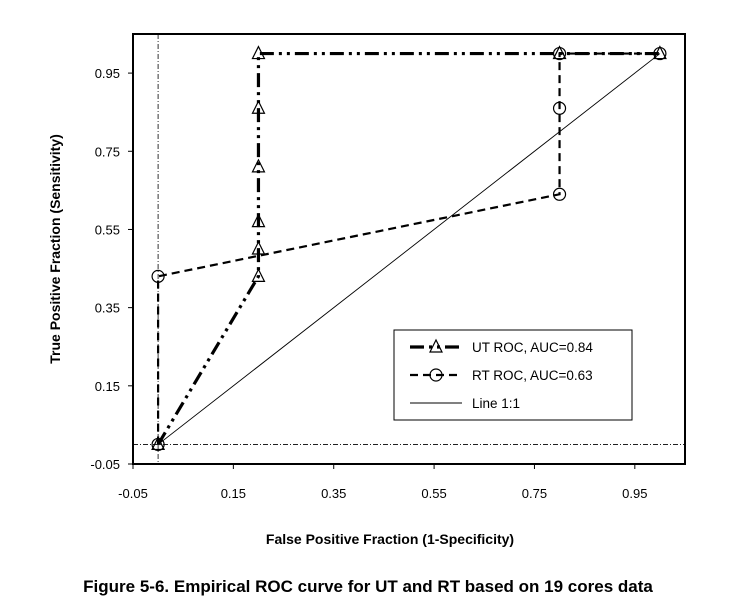  I want to click on y-axis-title: True Positive Fraction (Sensitivity), so click(55, 249).